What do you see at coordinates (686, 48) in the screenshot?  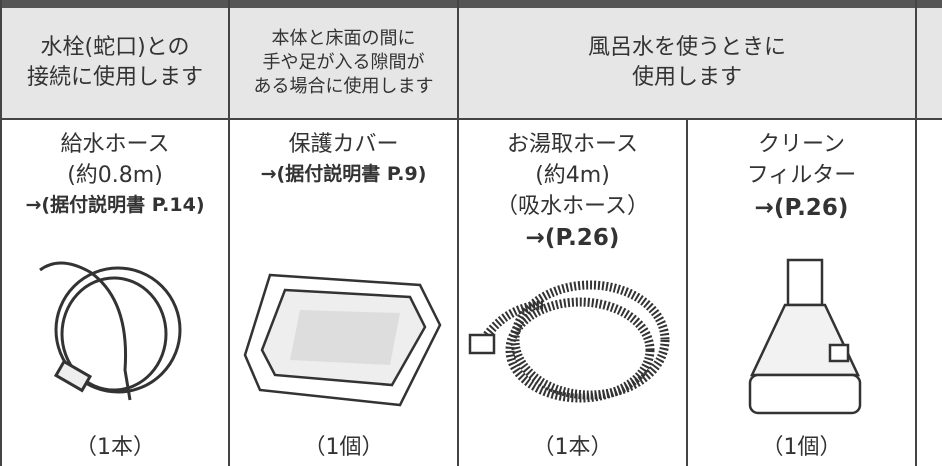 I see `header-text: 風呂水を使うときに` at bounding box center [686, 48].